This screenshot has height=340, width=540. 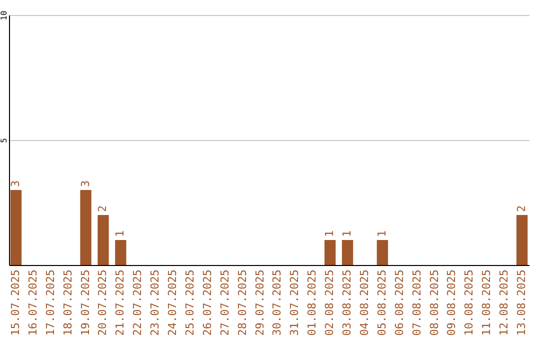 What do you see at coordinates (521, 303) in the screenshot?
I see `x-tick-label: 13.08.2025` at bounding box center [521, 303].